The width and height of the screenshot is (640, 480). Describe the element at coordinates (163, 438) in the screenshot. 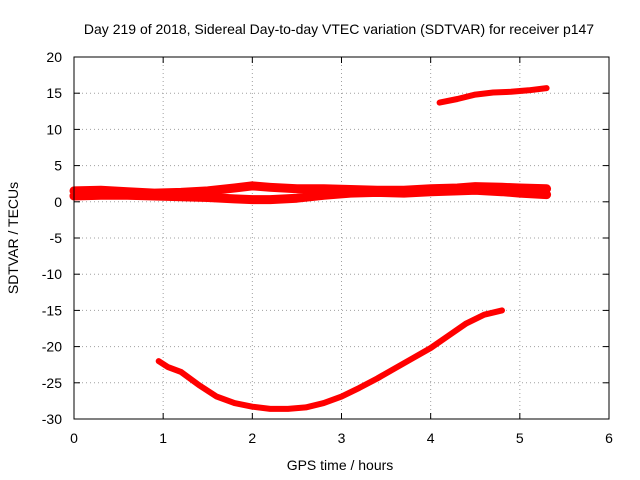

I see `x-tick-label: 1` at that location.